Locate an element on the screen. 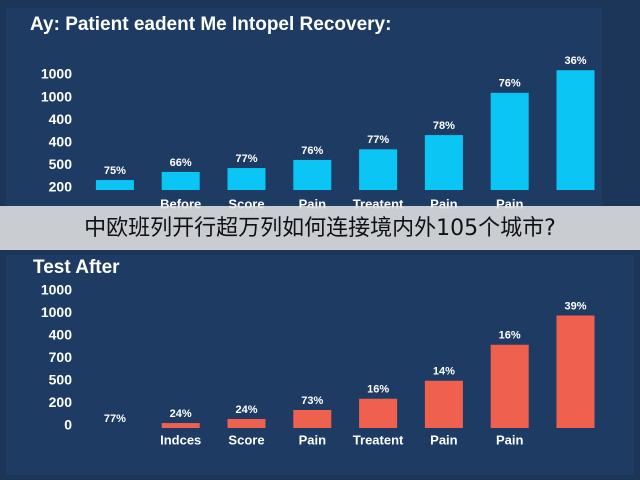  data-label: 66% is located at coordinates (181, 163).